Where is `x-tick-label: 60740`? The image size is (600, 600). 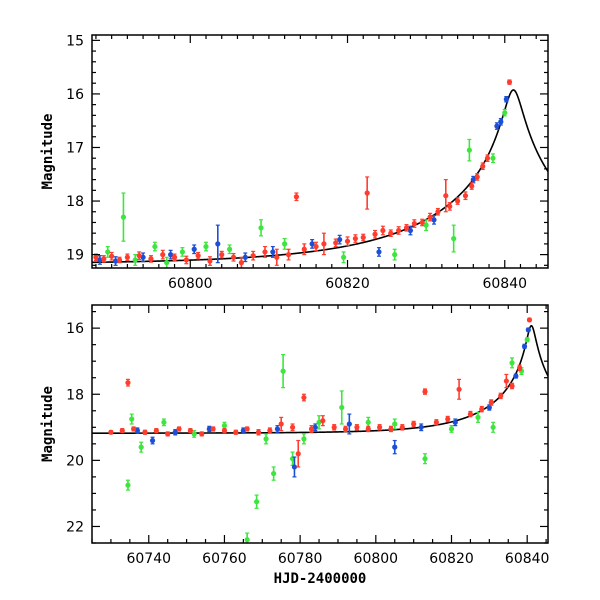 x-tick-label: 60740 is located at coordinates (148, 559).